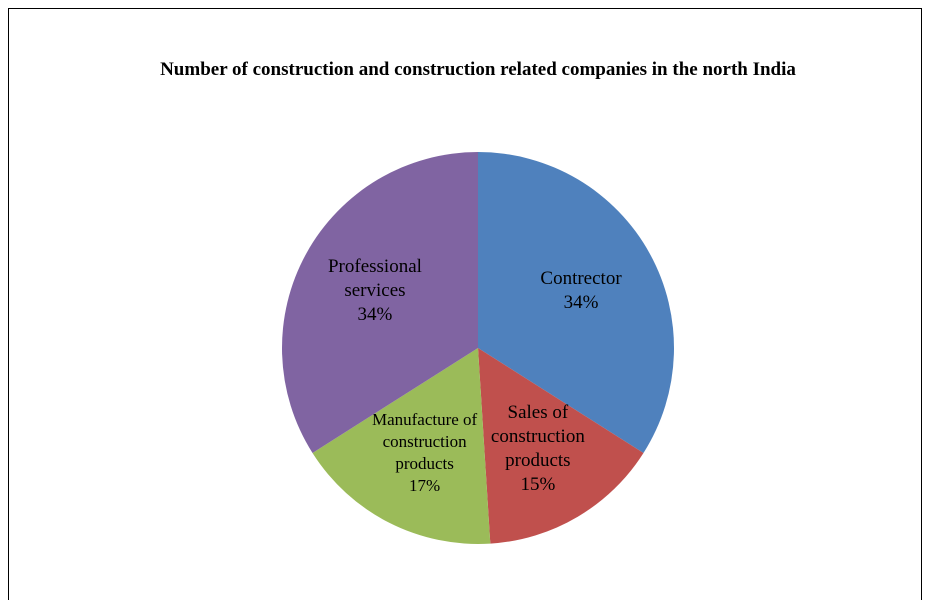 This screenshot has height=600, width=931. I want to click on category-label: Contrector, so click(581, 279).